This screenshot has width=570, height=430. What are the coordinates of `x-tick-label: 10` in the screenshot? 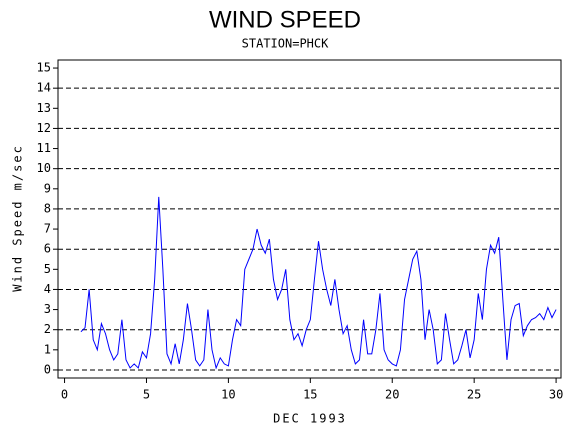 It's located at (228, 395).